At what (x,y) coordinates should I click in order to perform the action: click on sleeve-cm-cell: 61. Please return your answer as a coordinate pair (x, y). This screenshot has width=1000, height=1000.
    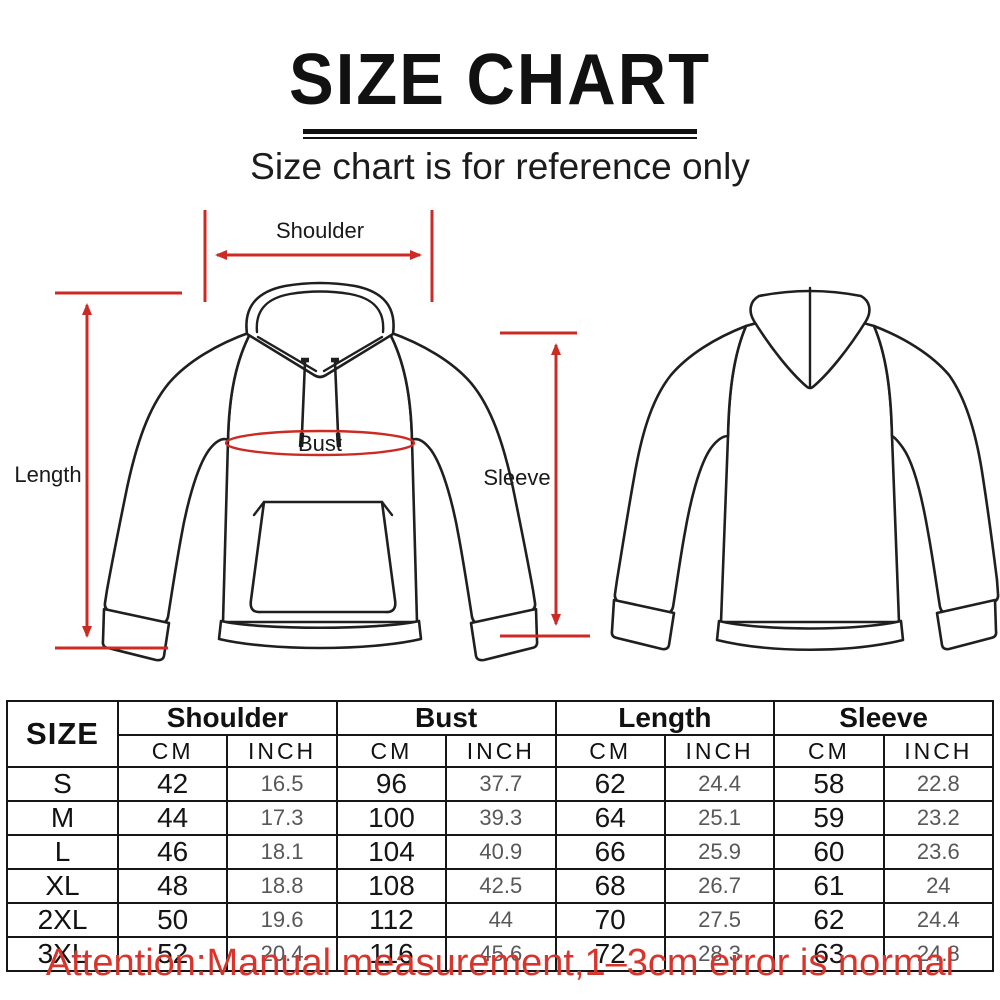
    Looking at the image, I should click on (829, 886).